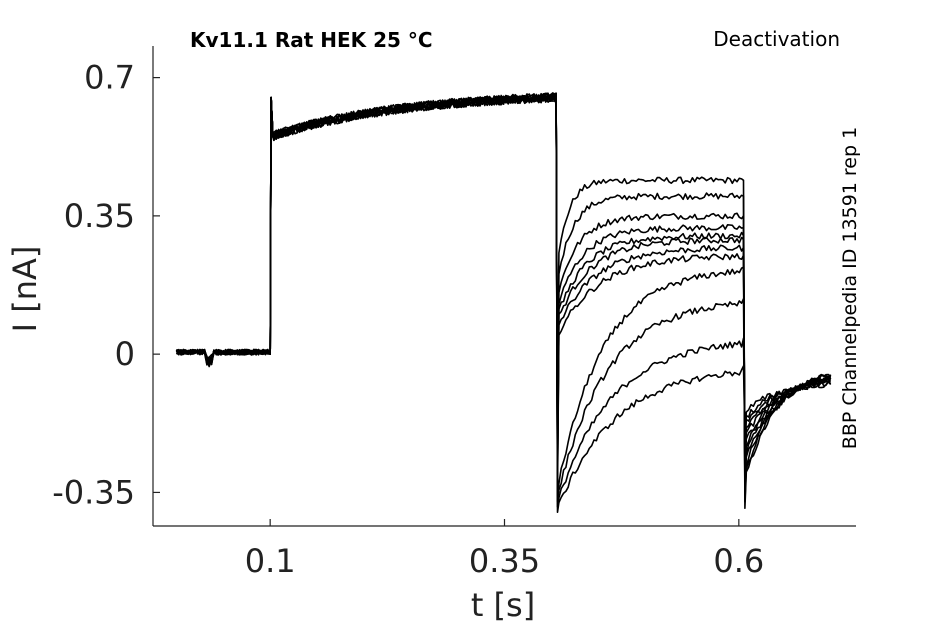 Image resolution: width=945 pixels, height=624 pixels. What do you see at coordinates (99, 216) in the screenshot?
I see `y-tick-label: 0.35` at bounding box center [99, 216].